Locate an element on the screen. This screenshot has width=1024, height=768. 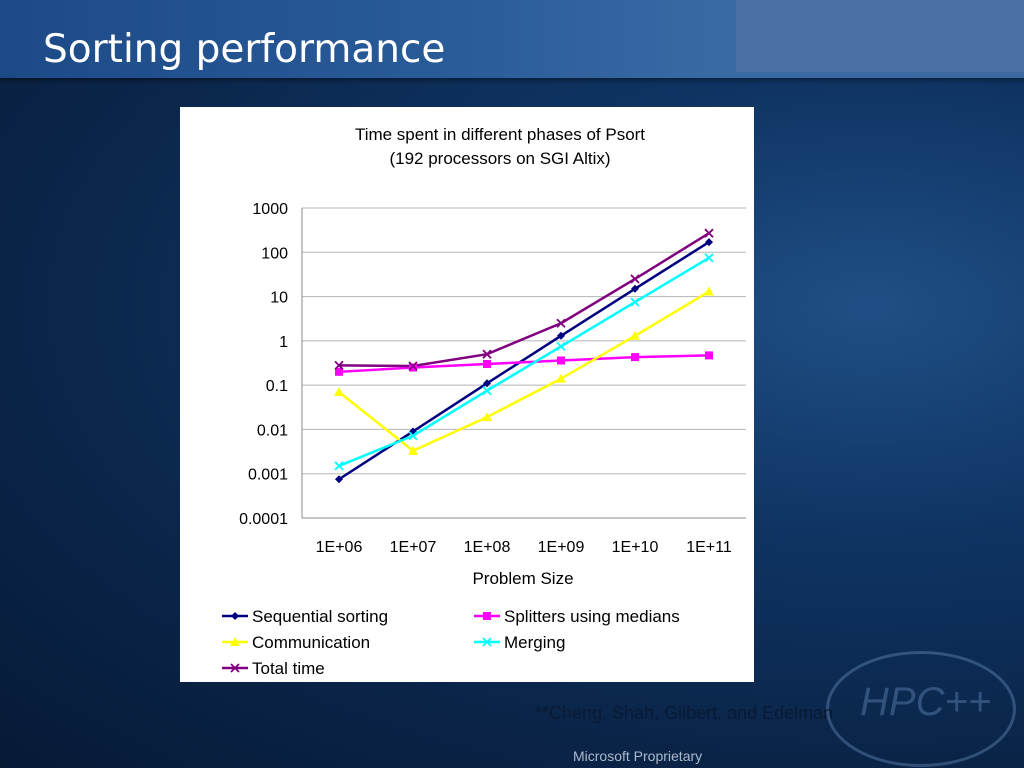
chart-title: Time spent in different phases of Psort is located at coordinates (500, 134).